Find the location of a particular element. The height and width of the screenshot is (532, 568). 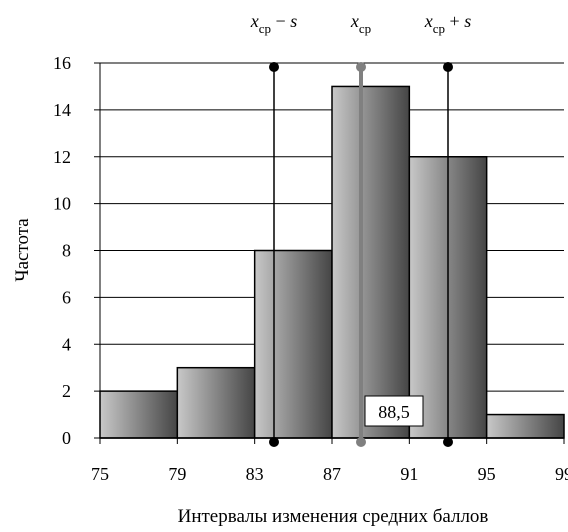

y-tick-label: 12 is located at coordinates (62, 157).